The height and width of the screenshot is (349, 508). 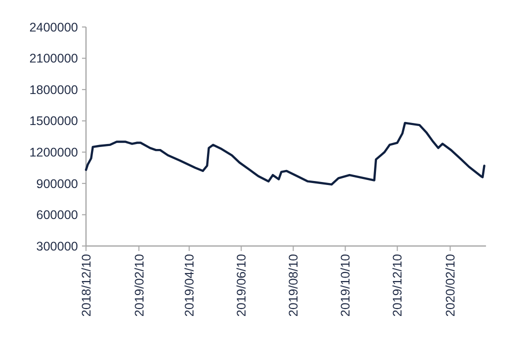 I want to click on y-tick-label: 1800000, so click(x=53, y=89).